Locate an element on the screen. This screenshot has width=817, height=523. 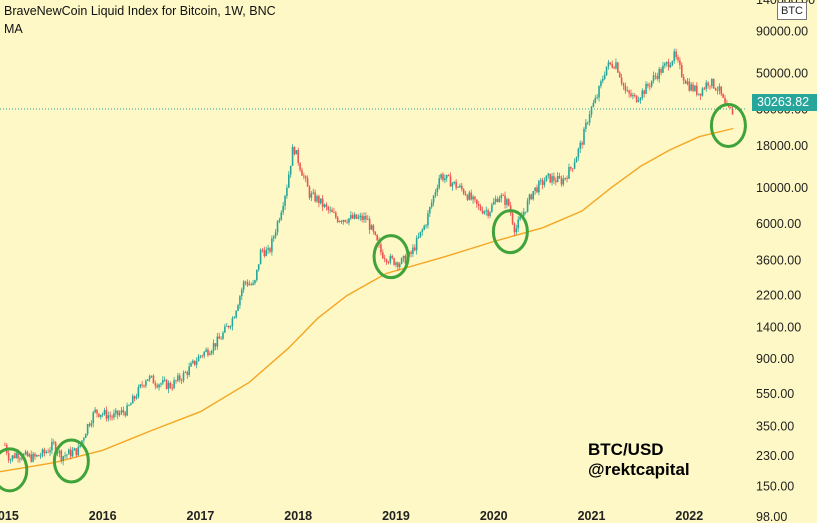
x-axis: 2015 2016 2017 2018 2019 2020 2021 2022 is located at coordinates (351, 516).